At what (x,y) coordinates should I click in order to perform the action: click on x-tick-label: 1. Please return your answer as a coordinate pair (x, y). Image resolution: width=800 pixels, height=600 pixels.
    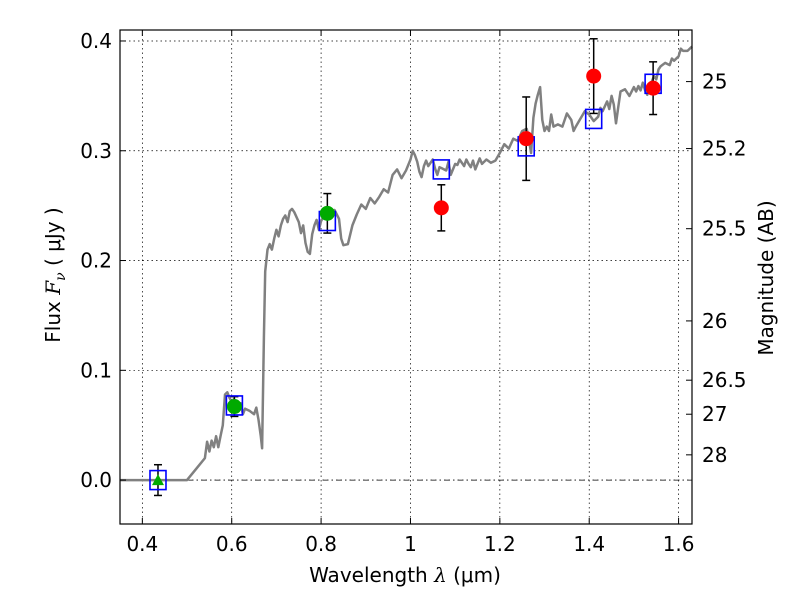
    Looking at the image, I should click on (410, 544).